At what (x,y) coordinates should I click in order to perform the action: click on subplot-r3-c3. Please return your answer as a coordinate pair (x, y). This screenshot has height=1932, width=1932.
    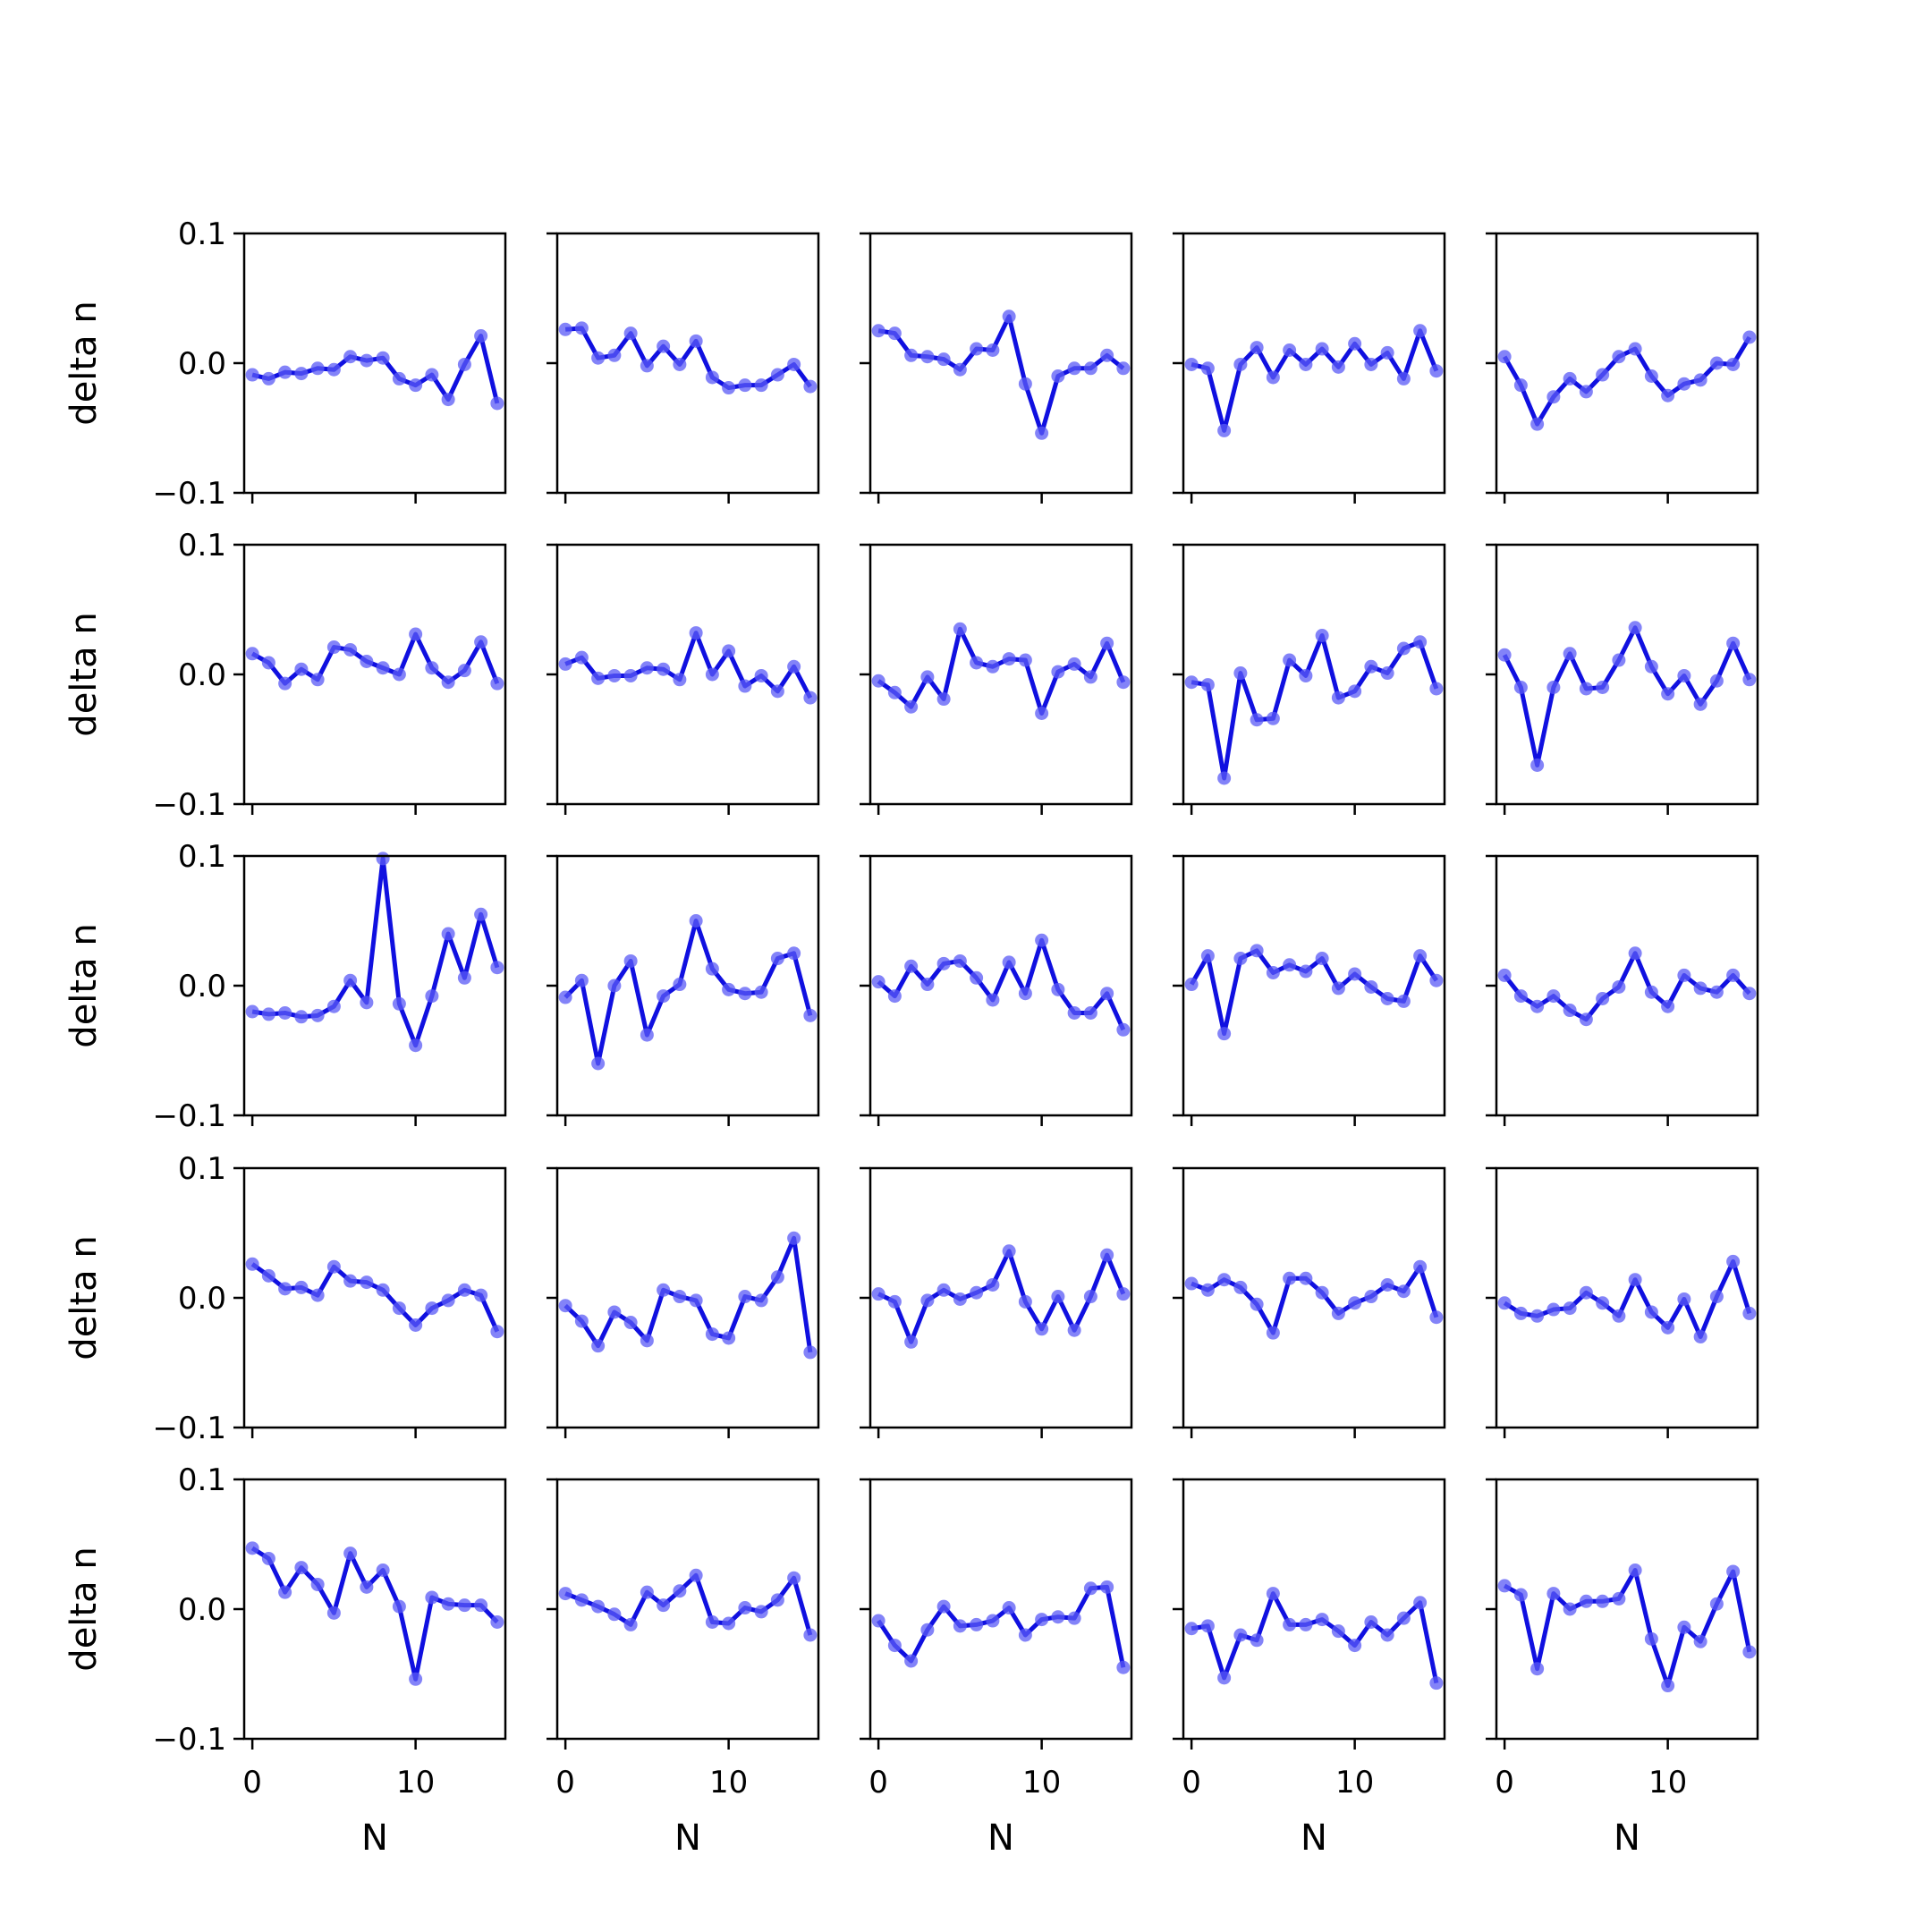
    Looking at the image, I should click on (996, 990).